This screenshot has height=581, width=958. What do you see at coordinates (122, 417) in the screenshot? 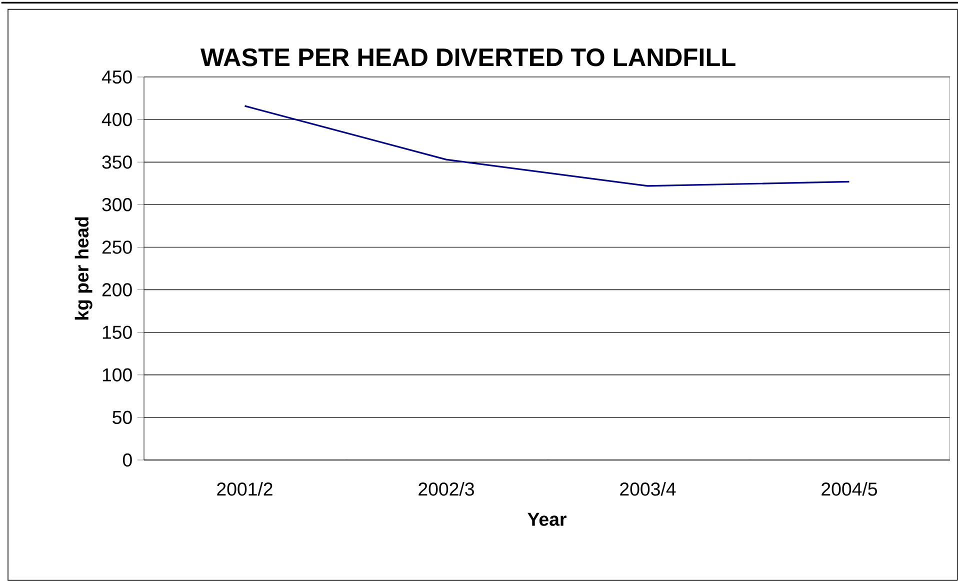
I see `y-tick-label: 50` at bounding box center [122, 417].